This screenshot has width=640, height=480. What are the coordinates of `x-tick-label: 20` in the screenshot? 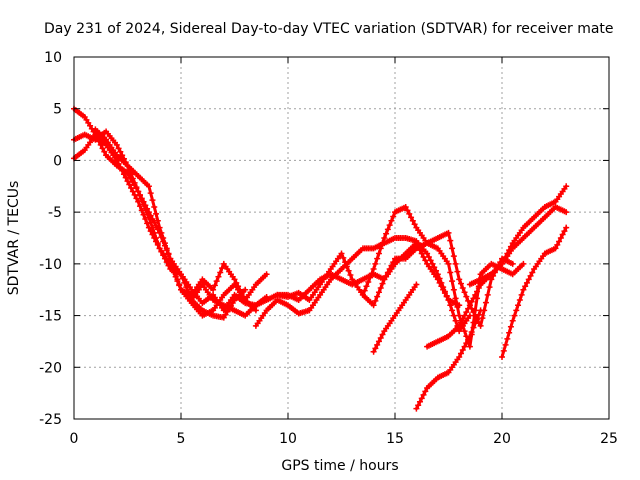 It's located at (502, 439).